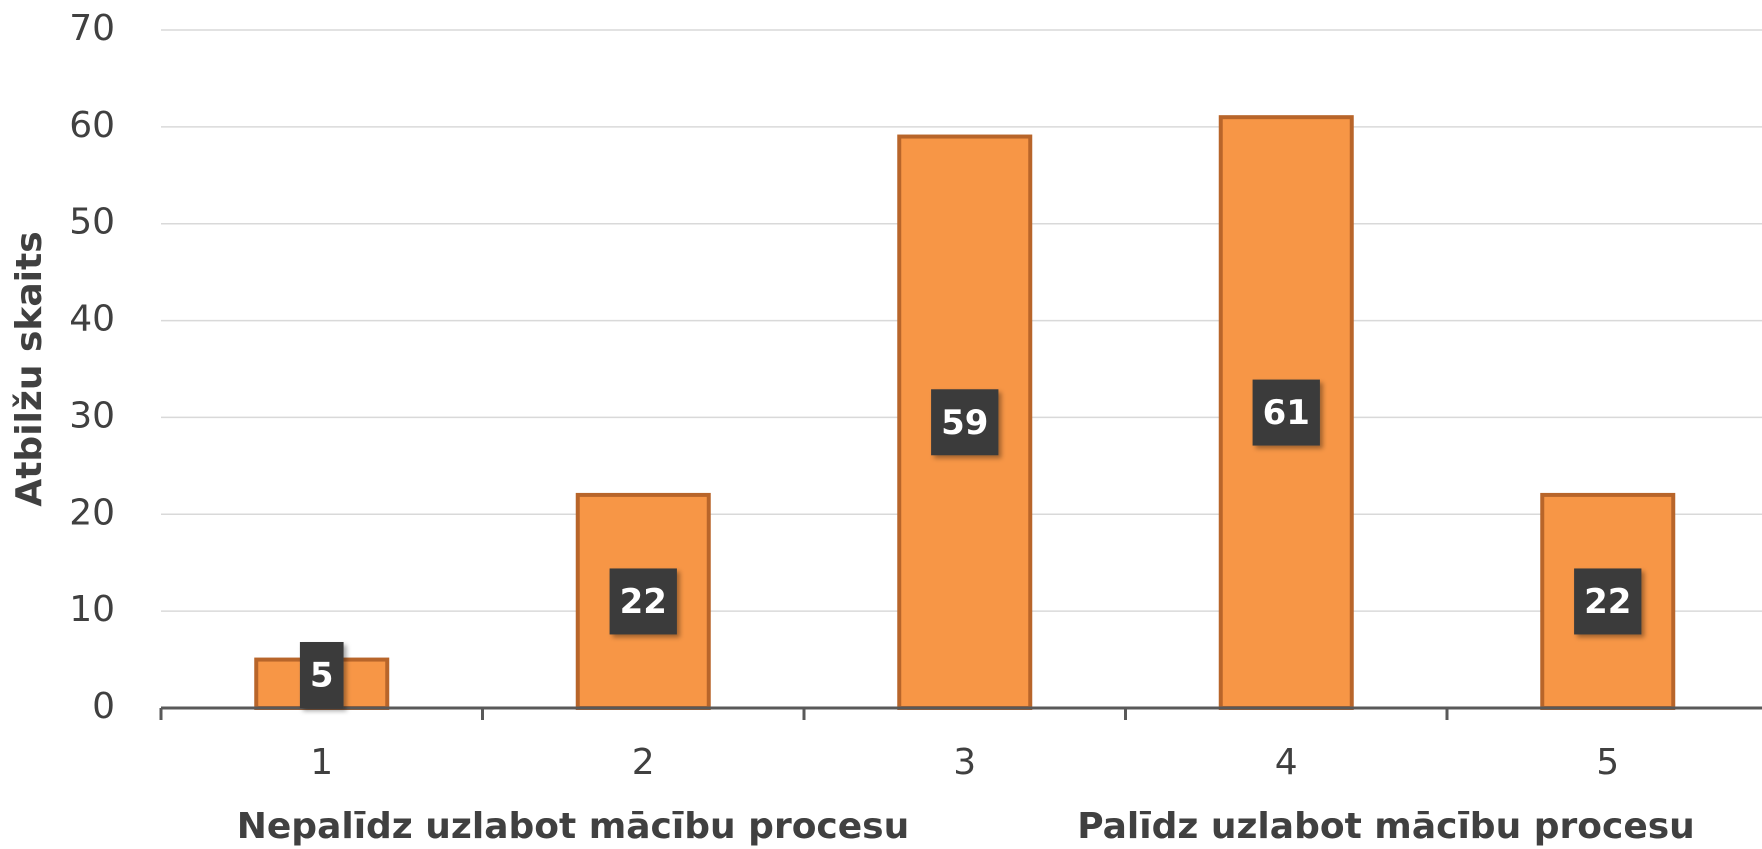  I want to click on y-tick-label: 40, so click(92, 319).